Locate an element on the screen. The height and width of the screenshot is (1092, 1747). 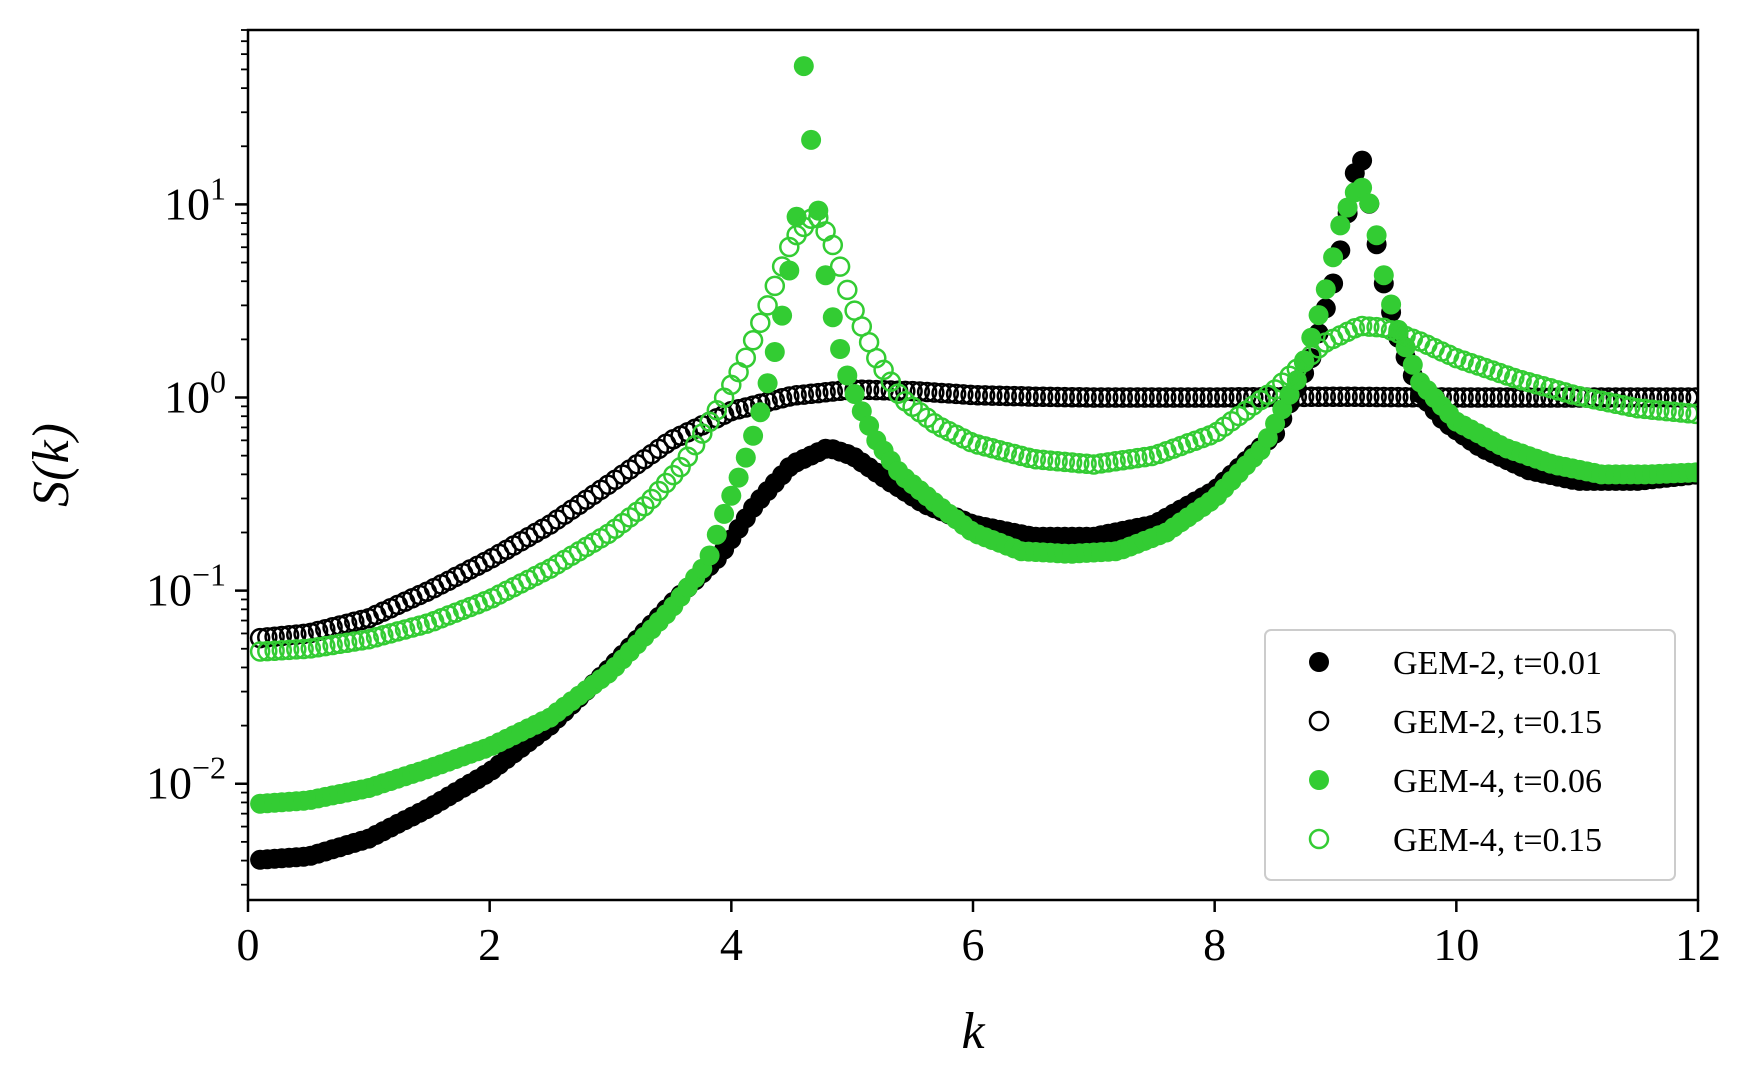
y-axis-label: S(k) is located at coordinates (51, 465).